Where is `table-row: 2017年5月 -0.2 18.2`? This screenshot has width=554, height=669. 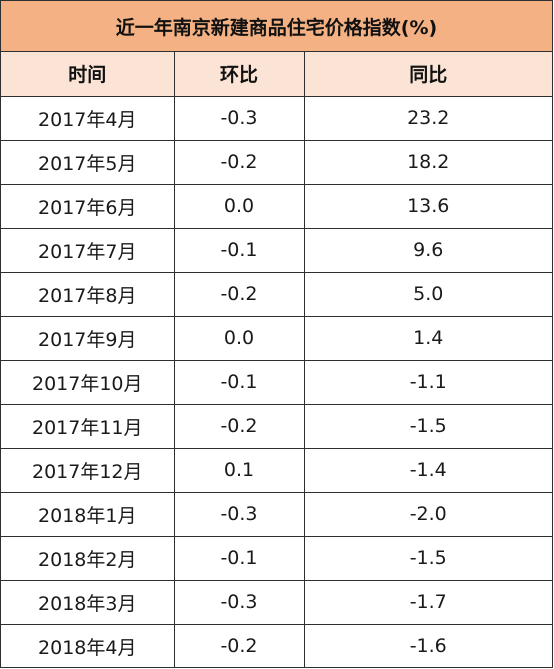
table-row: 2017年5月 -0.2 18.2 is located at coordinates (276, 162).